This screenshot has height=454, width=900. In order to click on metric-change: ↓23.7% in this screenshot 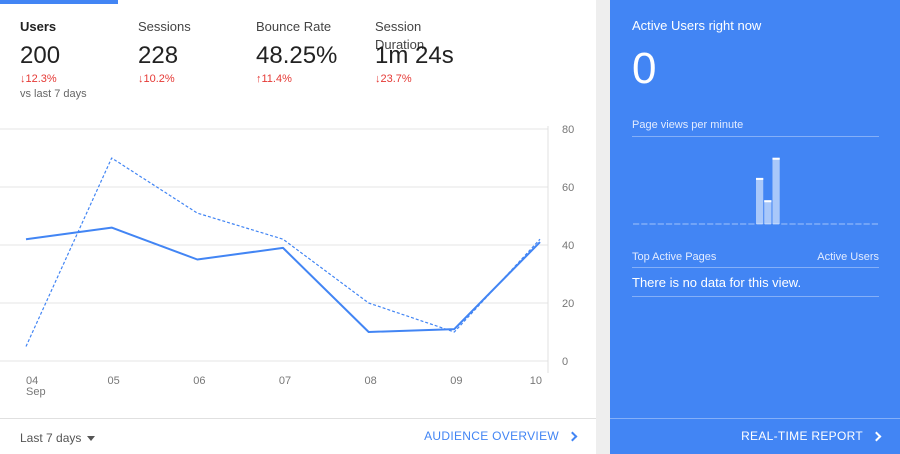, I will do `click(393, 79)`.